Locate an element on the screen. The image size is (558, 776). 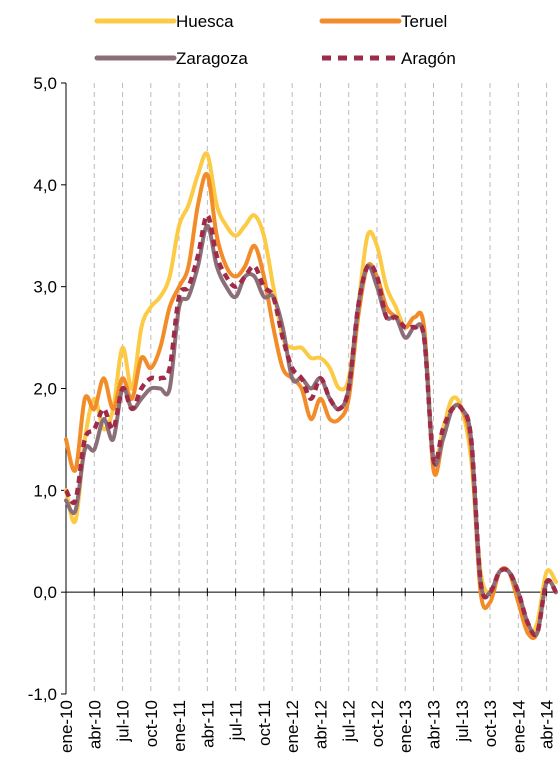
x-tick-label: ene-12 is located at coordinates (292, 726).